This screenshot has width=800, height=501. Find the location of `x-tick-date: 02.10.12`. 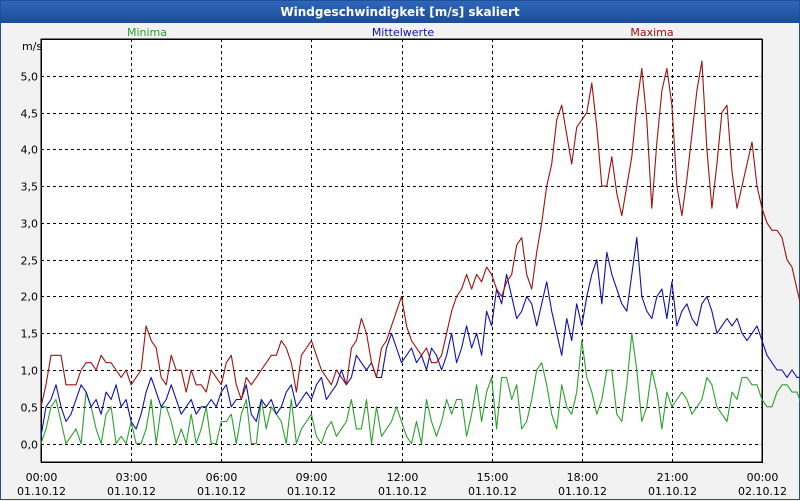

x-tick-date: 02.10.12 is located at coordinates (762, 491).